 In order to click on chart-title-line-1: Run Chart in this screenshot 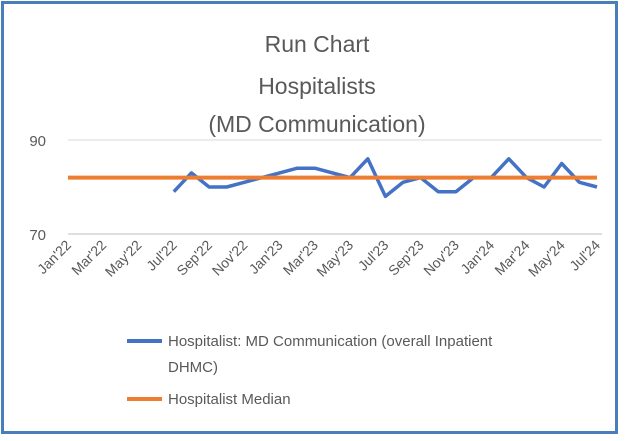, I will do `click(317, 44)`.